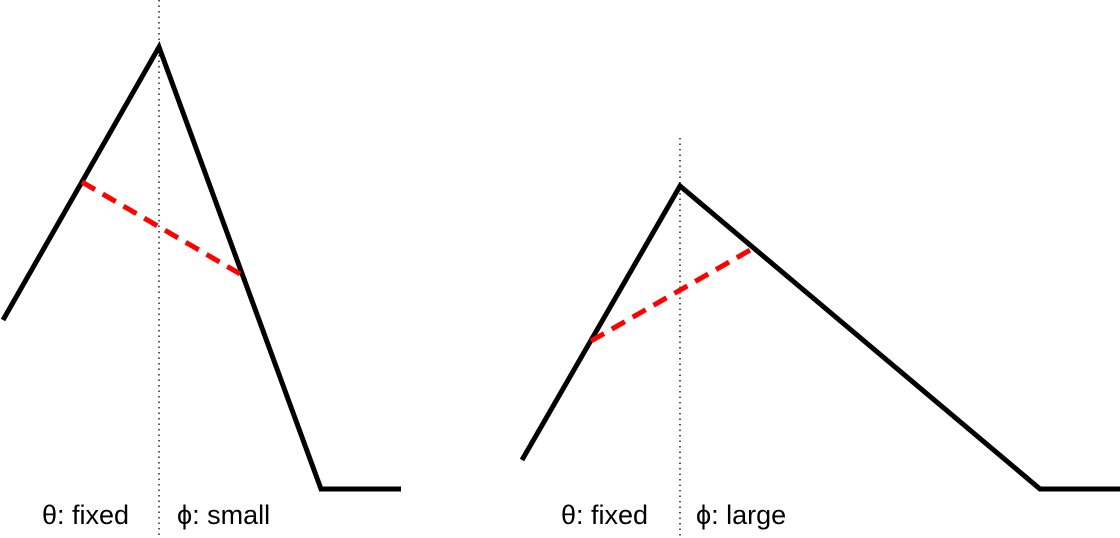 This screenshot has width=1120, height=538. Describe the element at coordinates (85, 515) in the screenshot. I see `theta-label-left: θ: fixed` at that location.